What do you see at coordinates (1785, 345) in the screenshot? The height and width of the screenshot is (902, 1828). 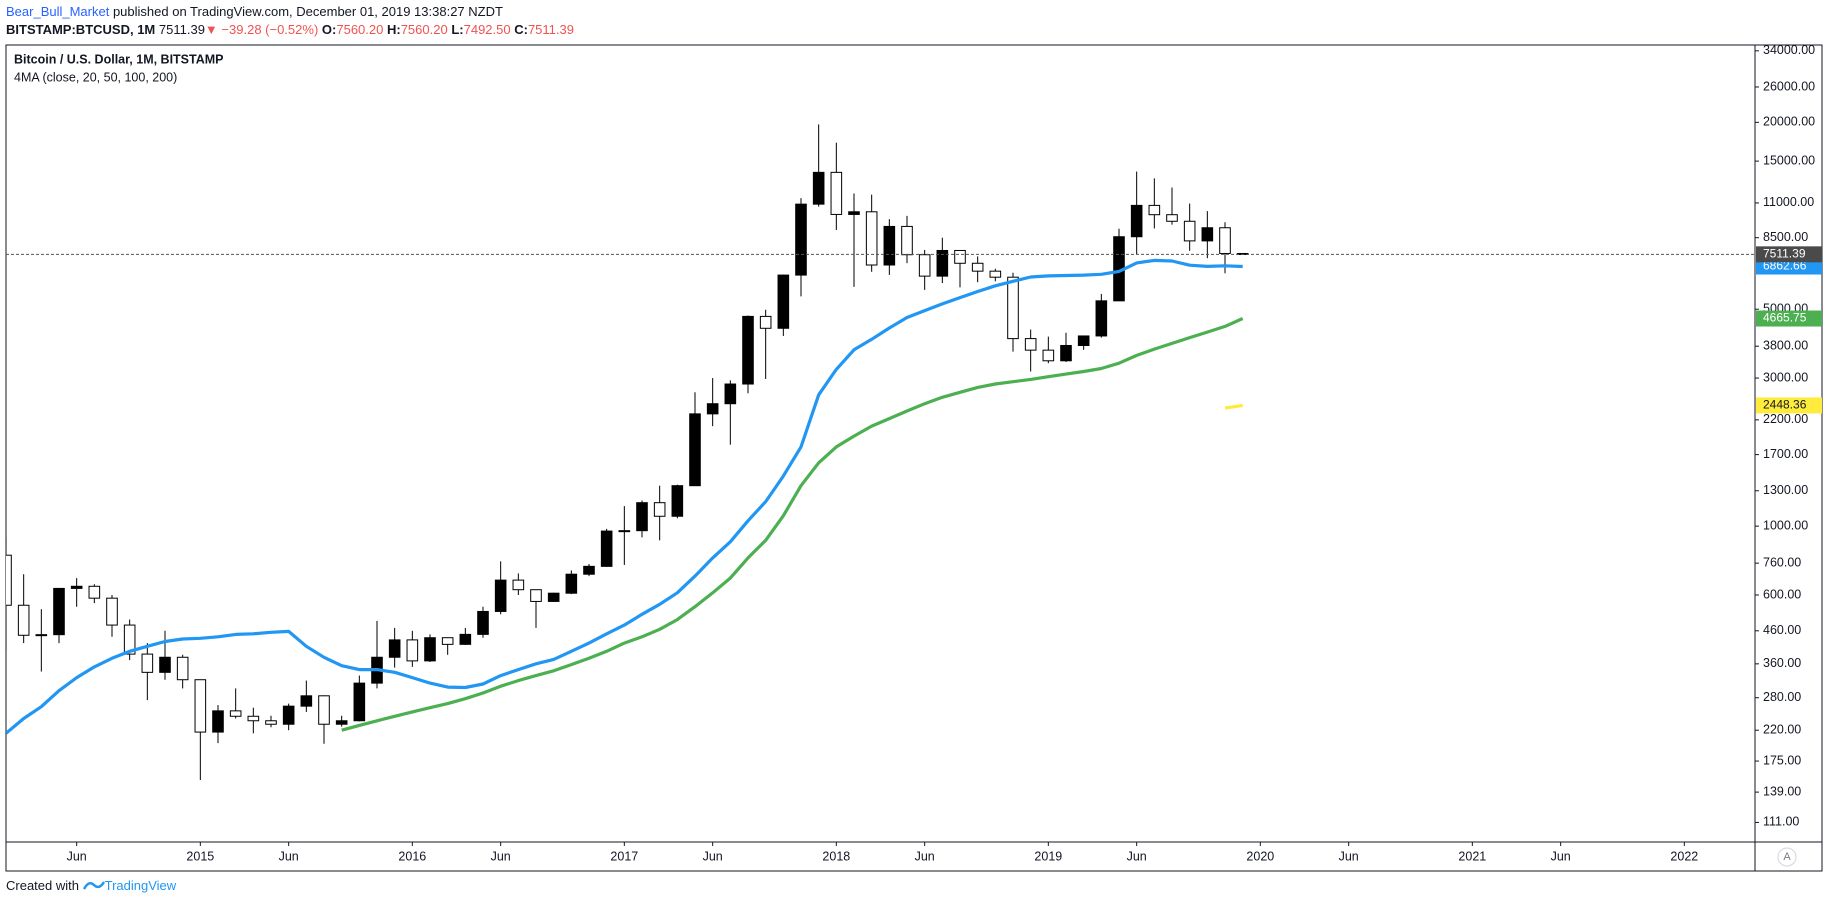 I see `y-tick-label: 3800.00` at bounding box center [1785, 345].